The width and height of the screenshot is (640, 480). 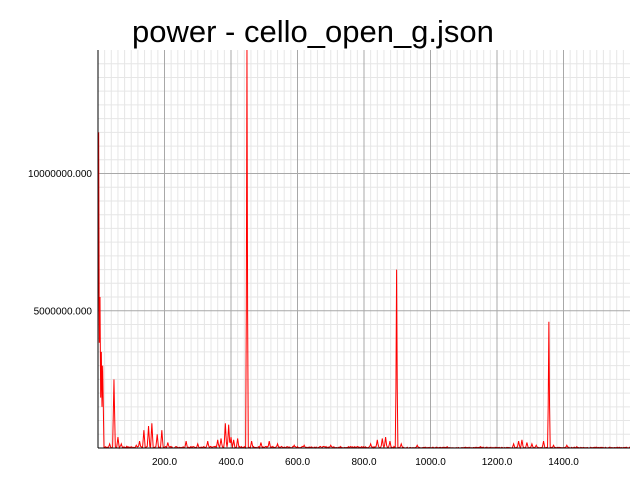 I want to click on y-tick-label: 10000000.000, so click(x=60, y=174).